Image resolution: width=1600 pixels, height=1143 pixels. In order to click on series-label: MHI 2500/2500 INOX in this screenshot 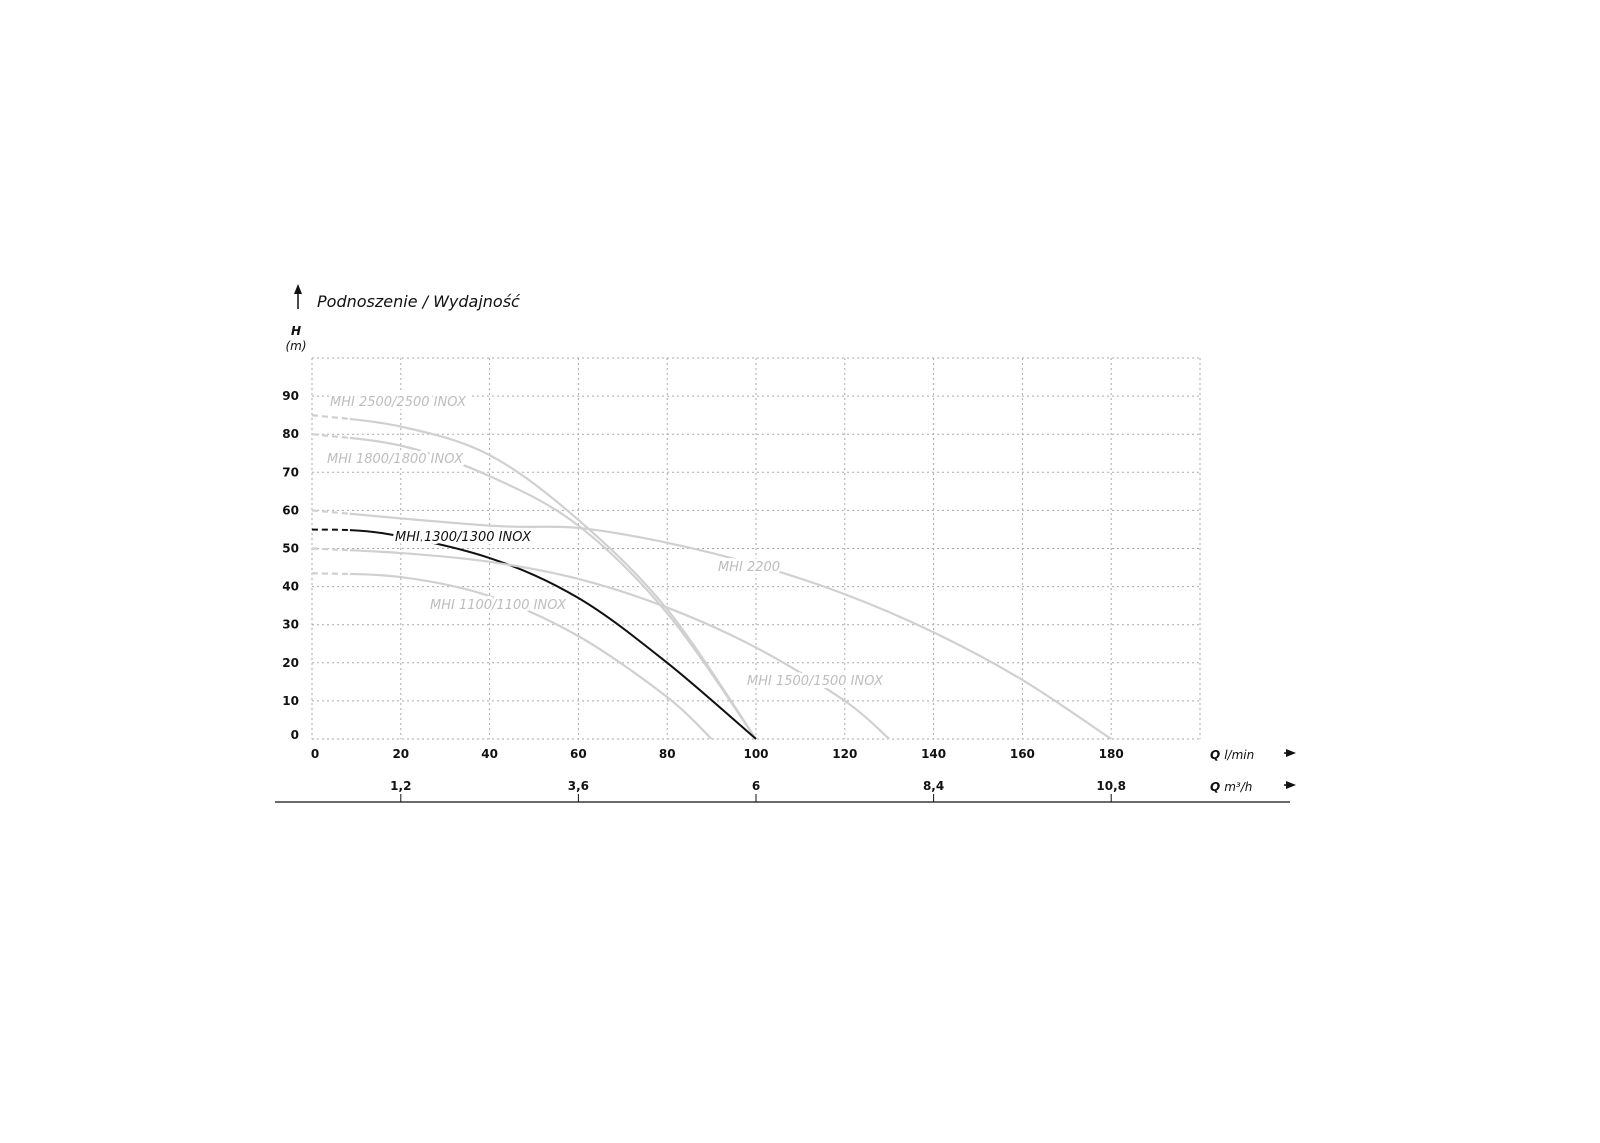, I will do `click(398, 402)`.